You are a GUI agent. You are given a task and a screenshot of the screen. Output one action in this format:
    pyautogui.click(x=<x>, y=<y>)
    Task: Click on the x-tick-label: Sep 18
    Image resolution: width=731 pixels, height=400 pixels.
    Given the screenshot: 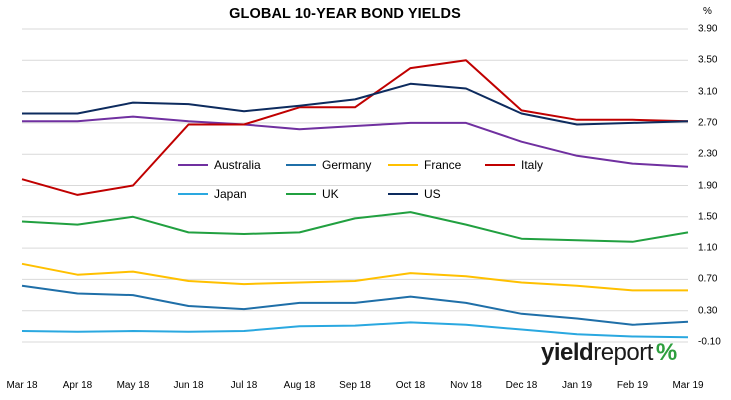 What is the action you would take?
    pyautogui.click(x=355, y=385)
    